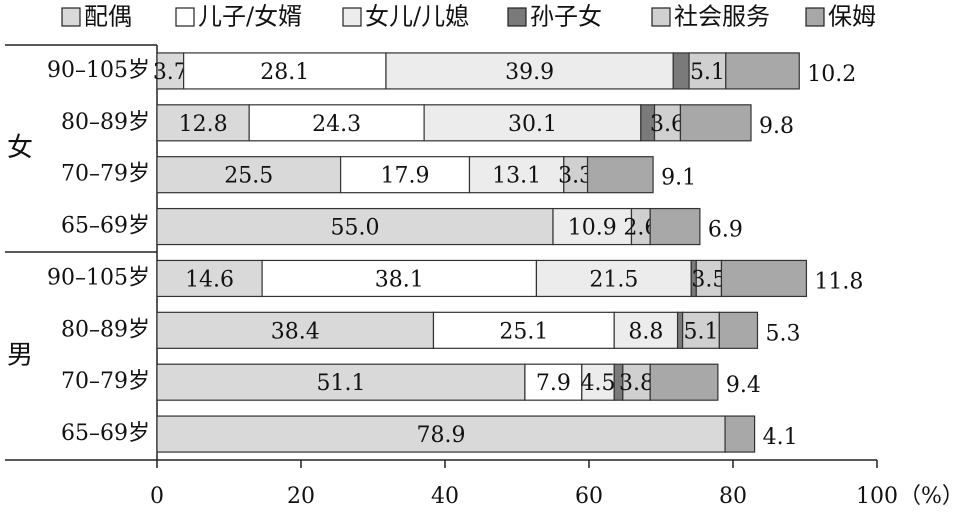  I want to click on group-label: 男, so click(20, 355).